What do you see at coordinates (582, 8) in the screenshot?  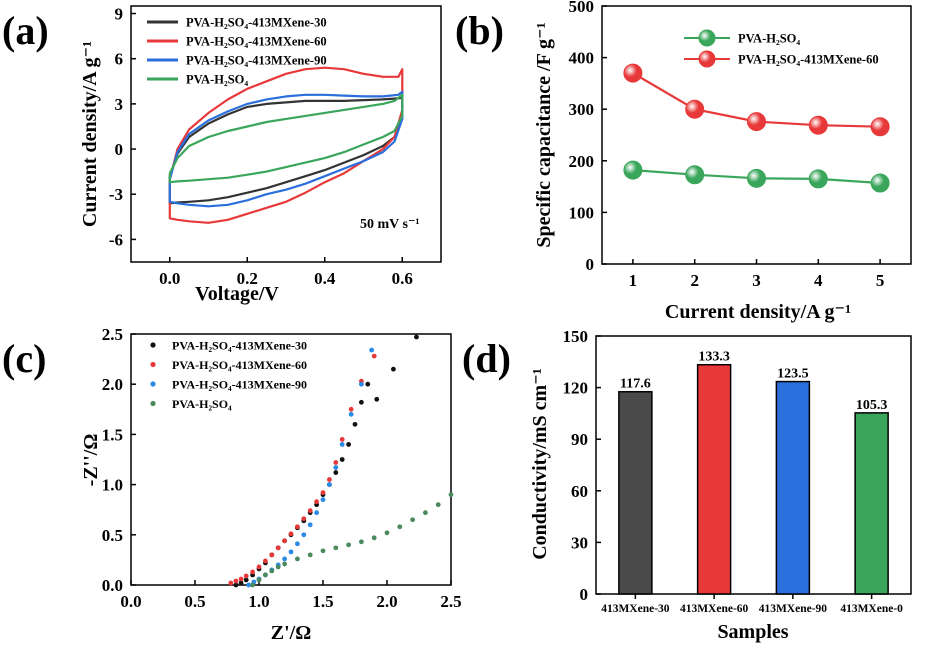 I see `chart-b-ytick-label: 500` at bounding box center [582, 8].